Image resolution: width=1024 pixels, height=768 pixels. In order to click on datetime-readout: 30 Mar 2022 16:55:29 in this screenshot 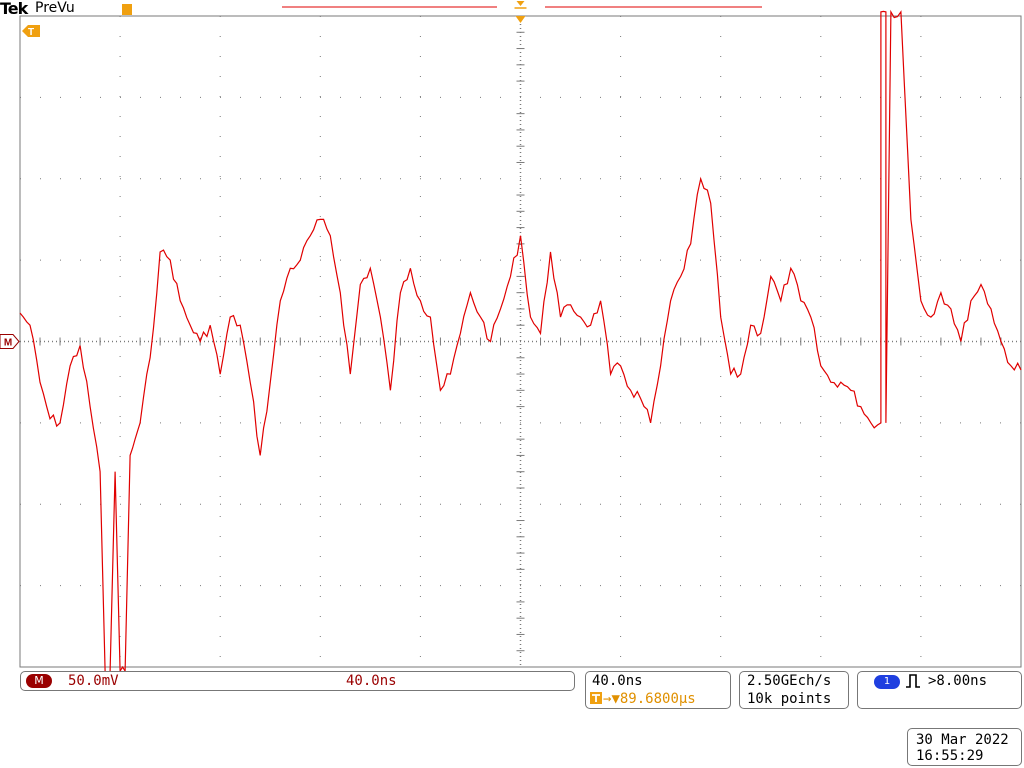, I will do `click(964, 747)`.